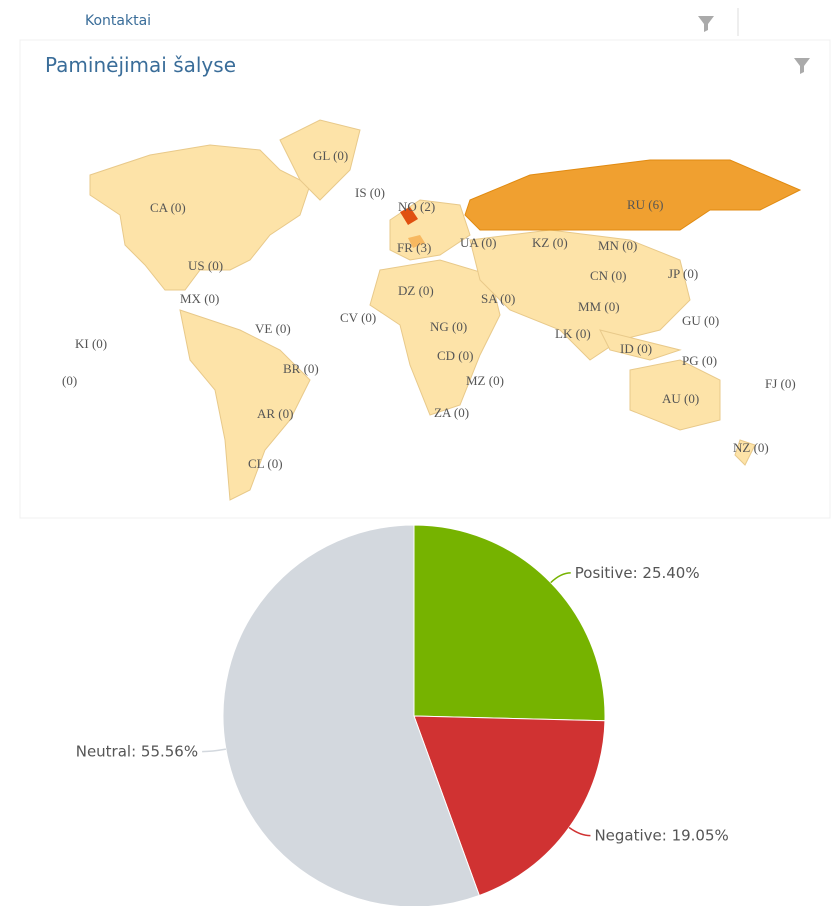  What do you see at coordinates (706, 24) in the screenshot?
I see `filter-icon` at bounding box center [706, 24].